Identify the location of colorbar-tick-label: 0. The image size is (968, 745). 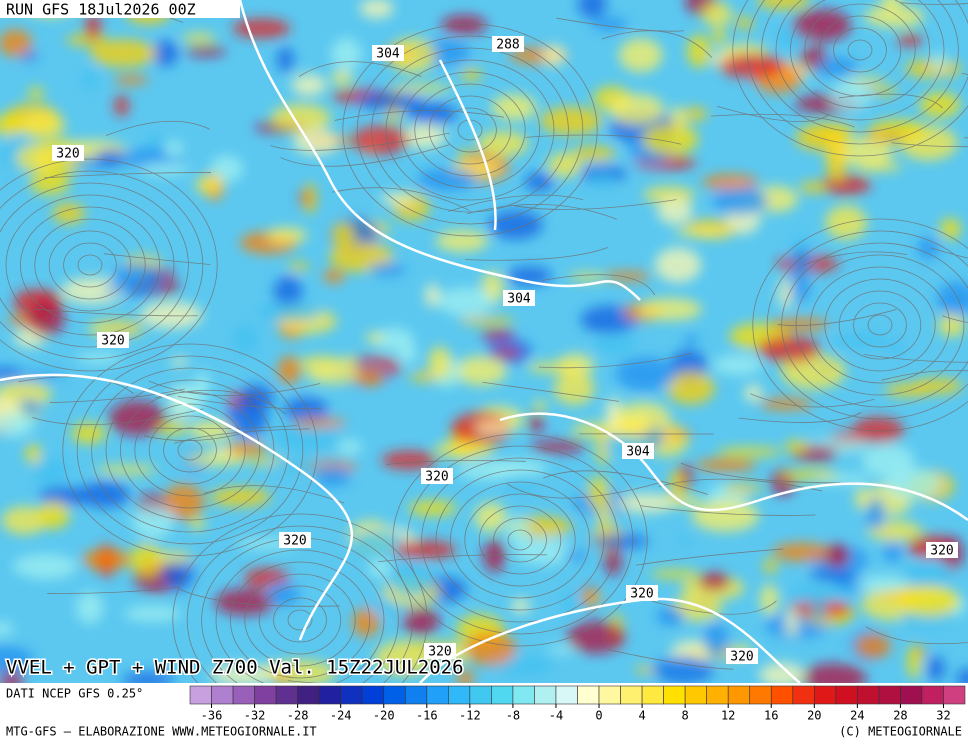
(598, 716).